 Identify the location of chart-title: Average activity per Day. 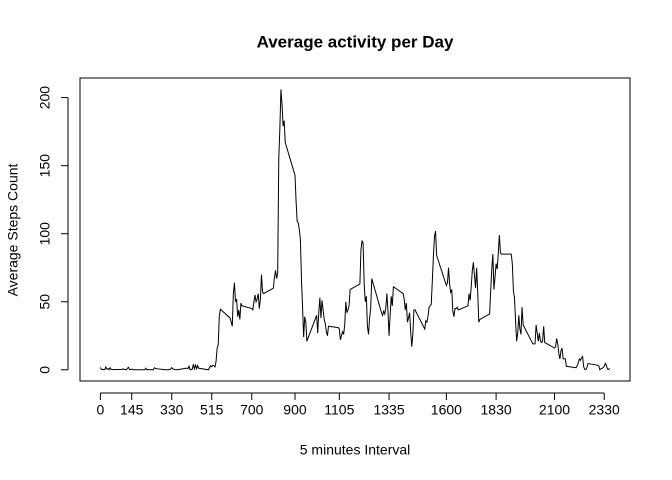
(355, 41).